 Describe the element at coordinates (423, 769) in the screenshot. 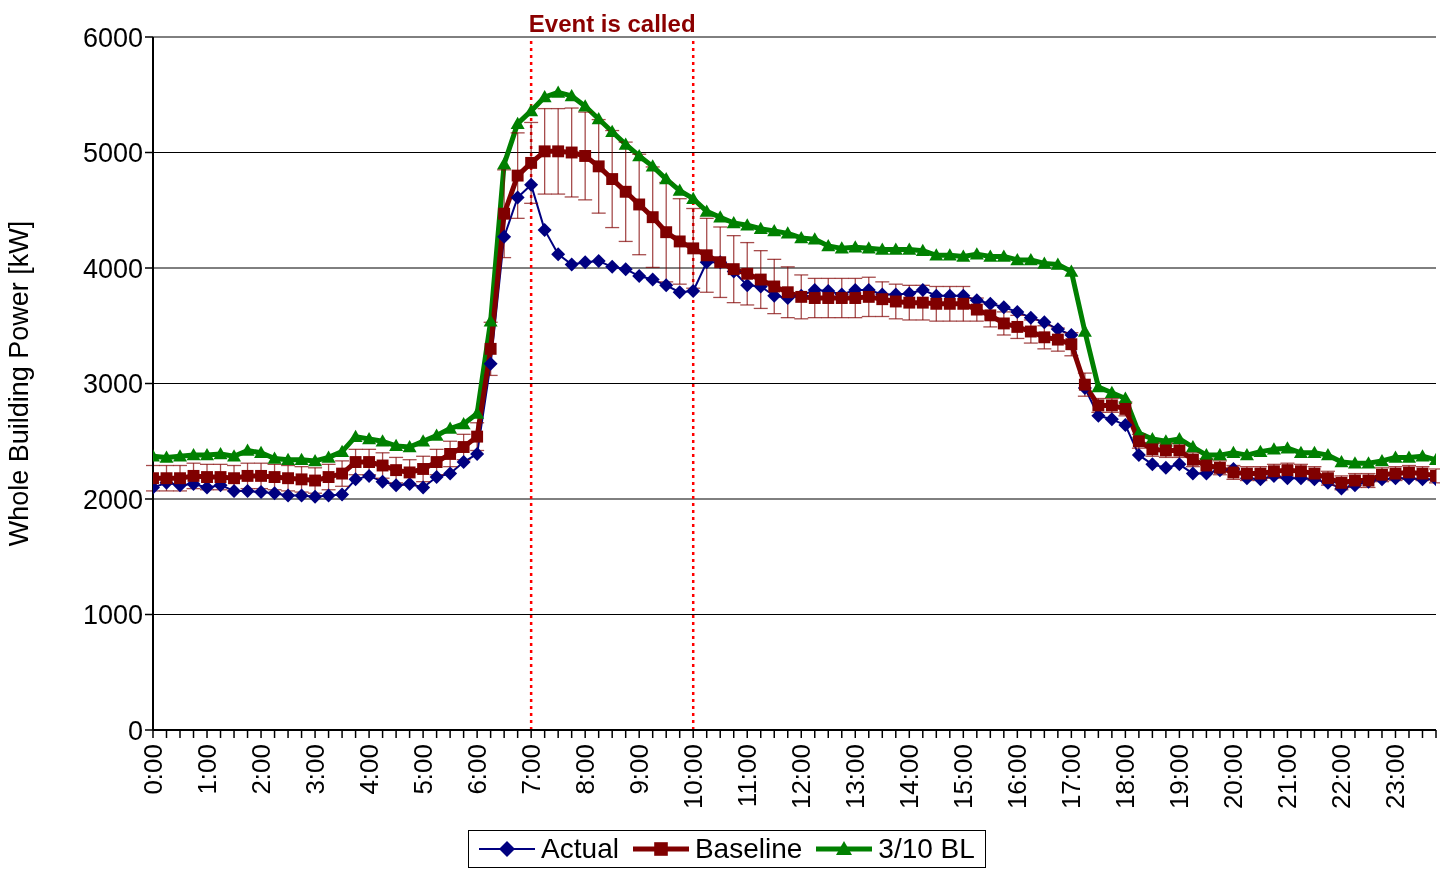

I see `x-tick-label: 5:00` at that location.